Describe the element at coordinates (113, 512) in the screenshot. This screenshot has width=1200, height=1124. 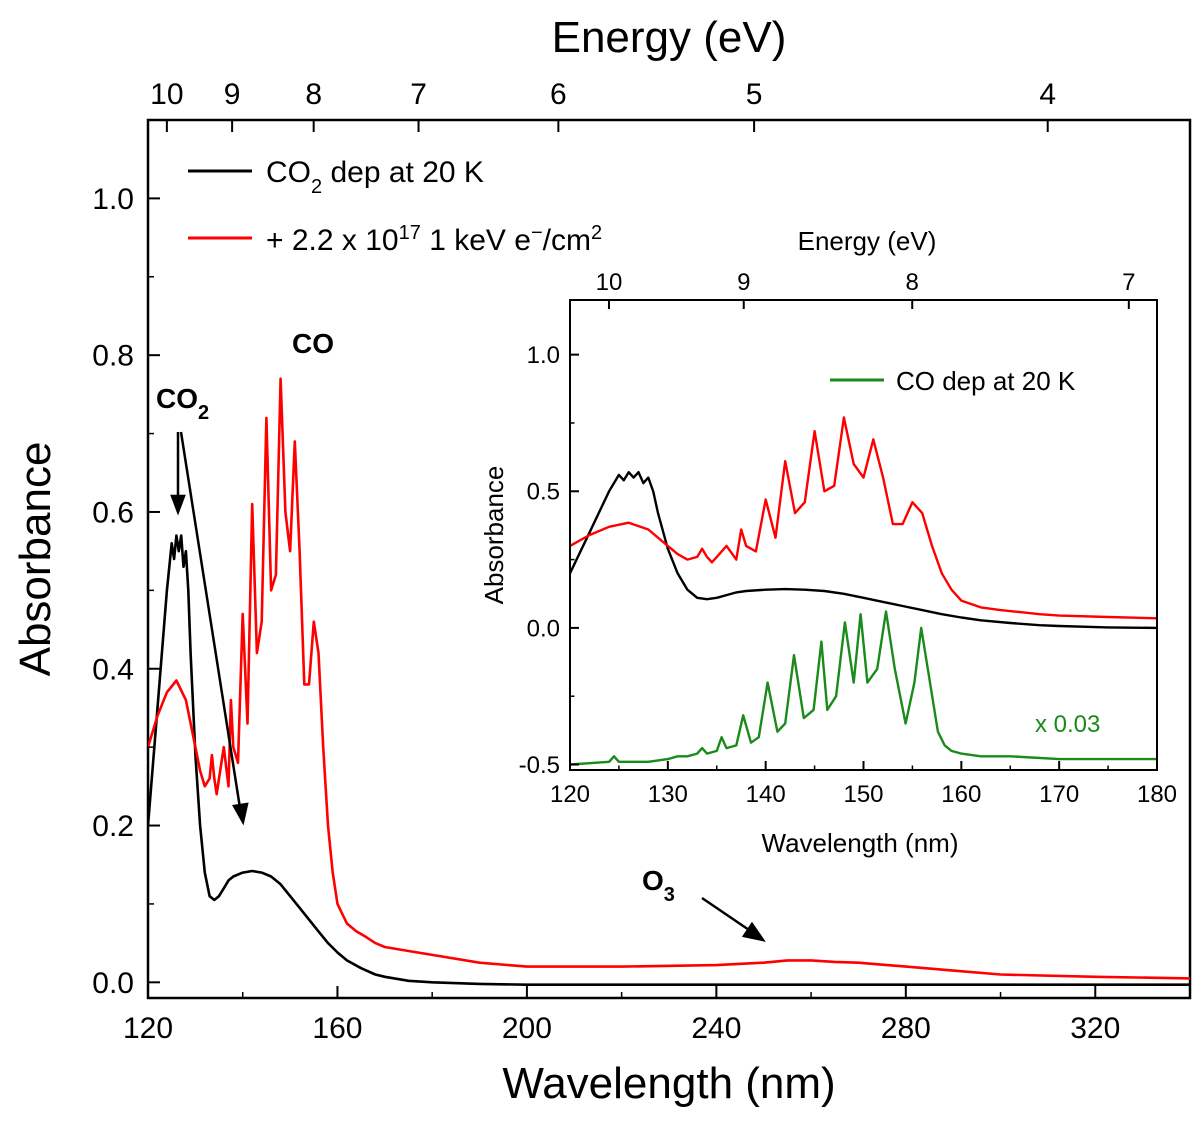
I see `main-ytick-label: 0.6` at that location.